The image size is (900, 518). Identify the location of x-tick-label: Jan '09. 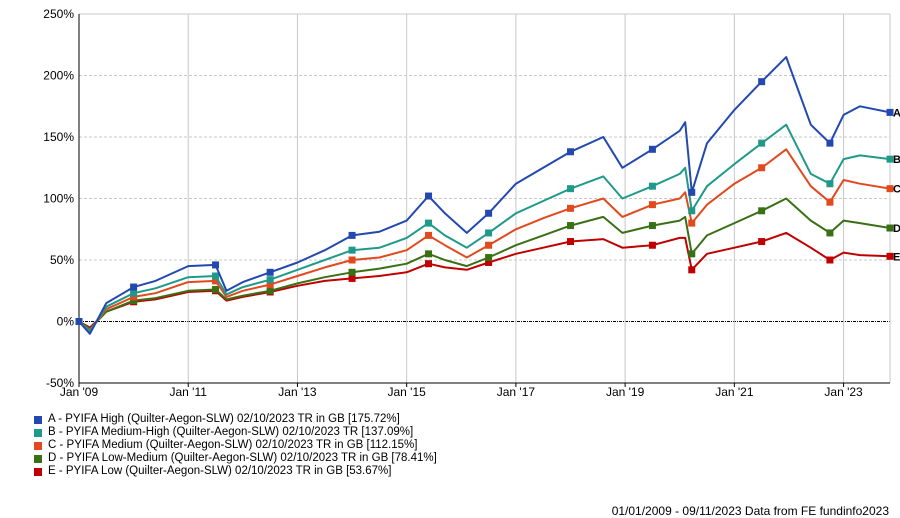
(79, 392).